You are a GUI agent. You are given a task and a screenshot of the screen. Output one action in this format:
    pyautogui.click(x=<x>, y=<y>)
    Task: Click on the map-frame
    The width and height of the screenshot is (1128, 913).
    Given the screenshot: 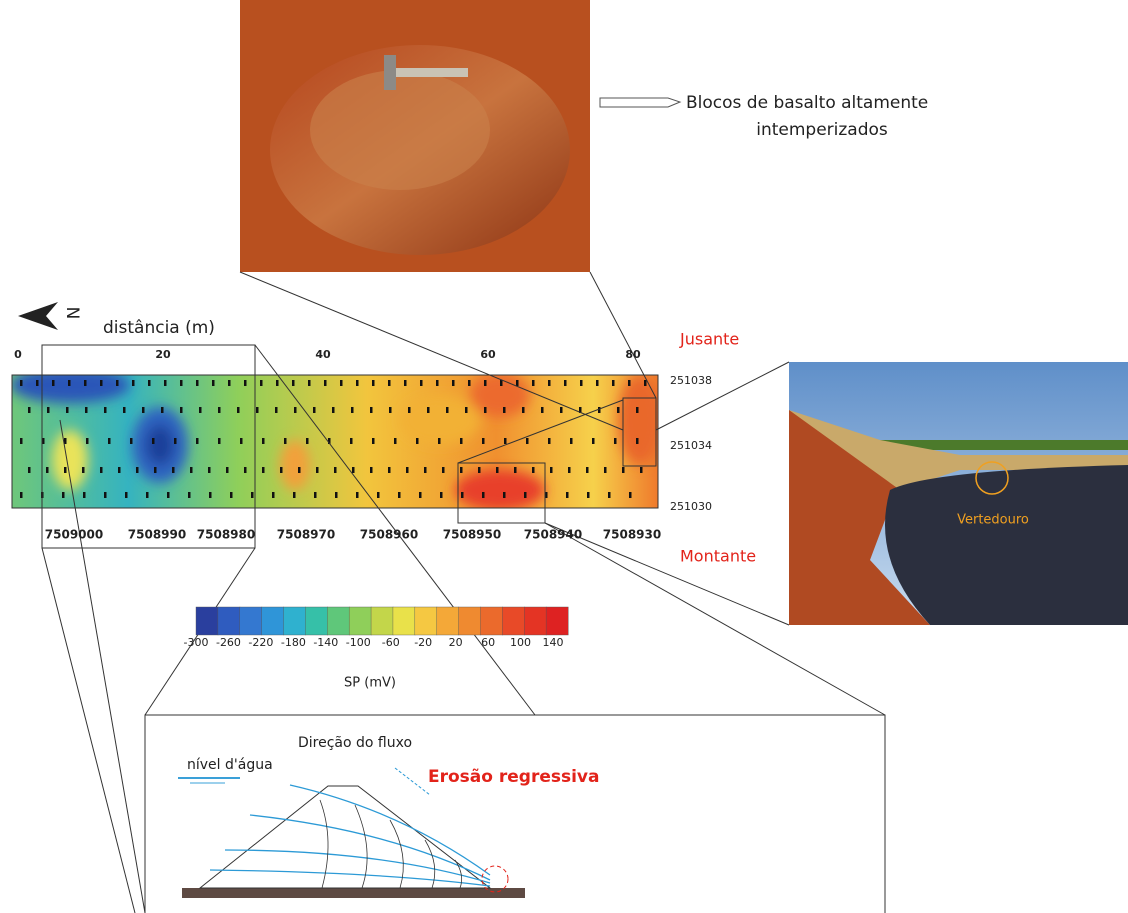 What is the action you would take?
    pyautogui.click(x=335, y=441)
    